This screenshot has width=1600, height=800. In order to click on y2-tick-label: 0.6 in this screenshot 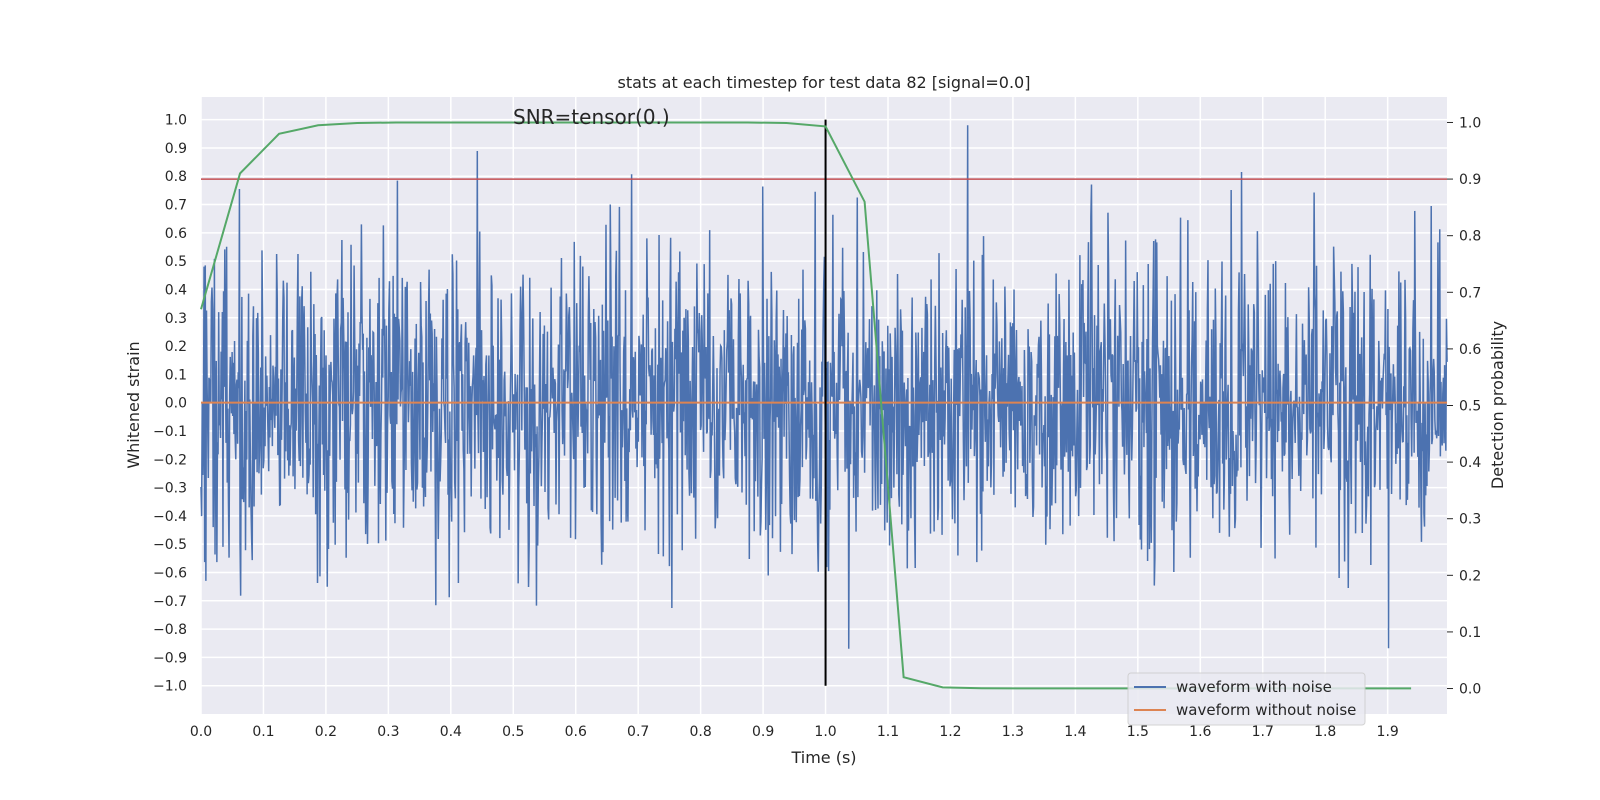, I will do `click(1470, 350)`.